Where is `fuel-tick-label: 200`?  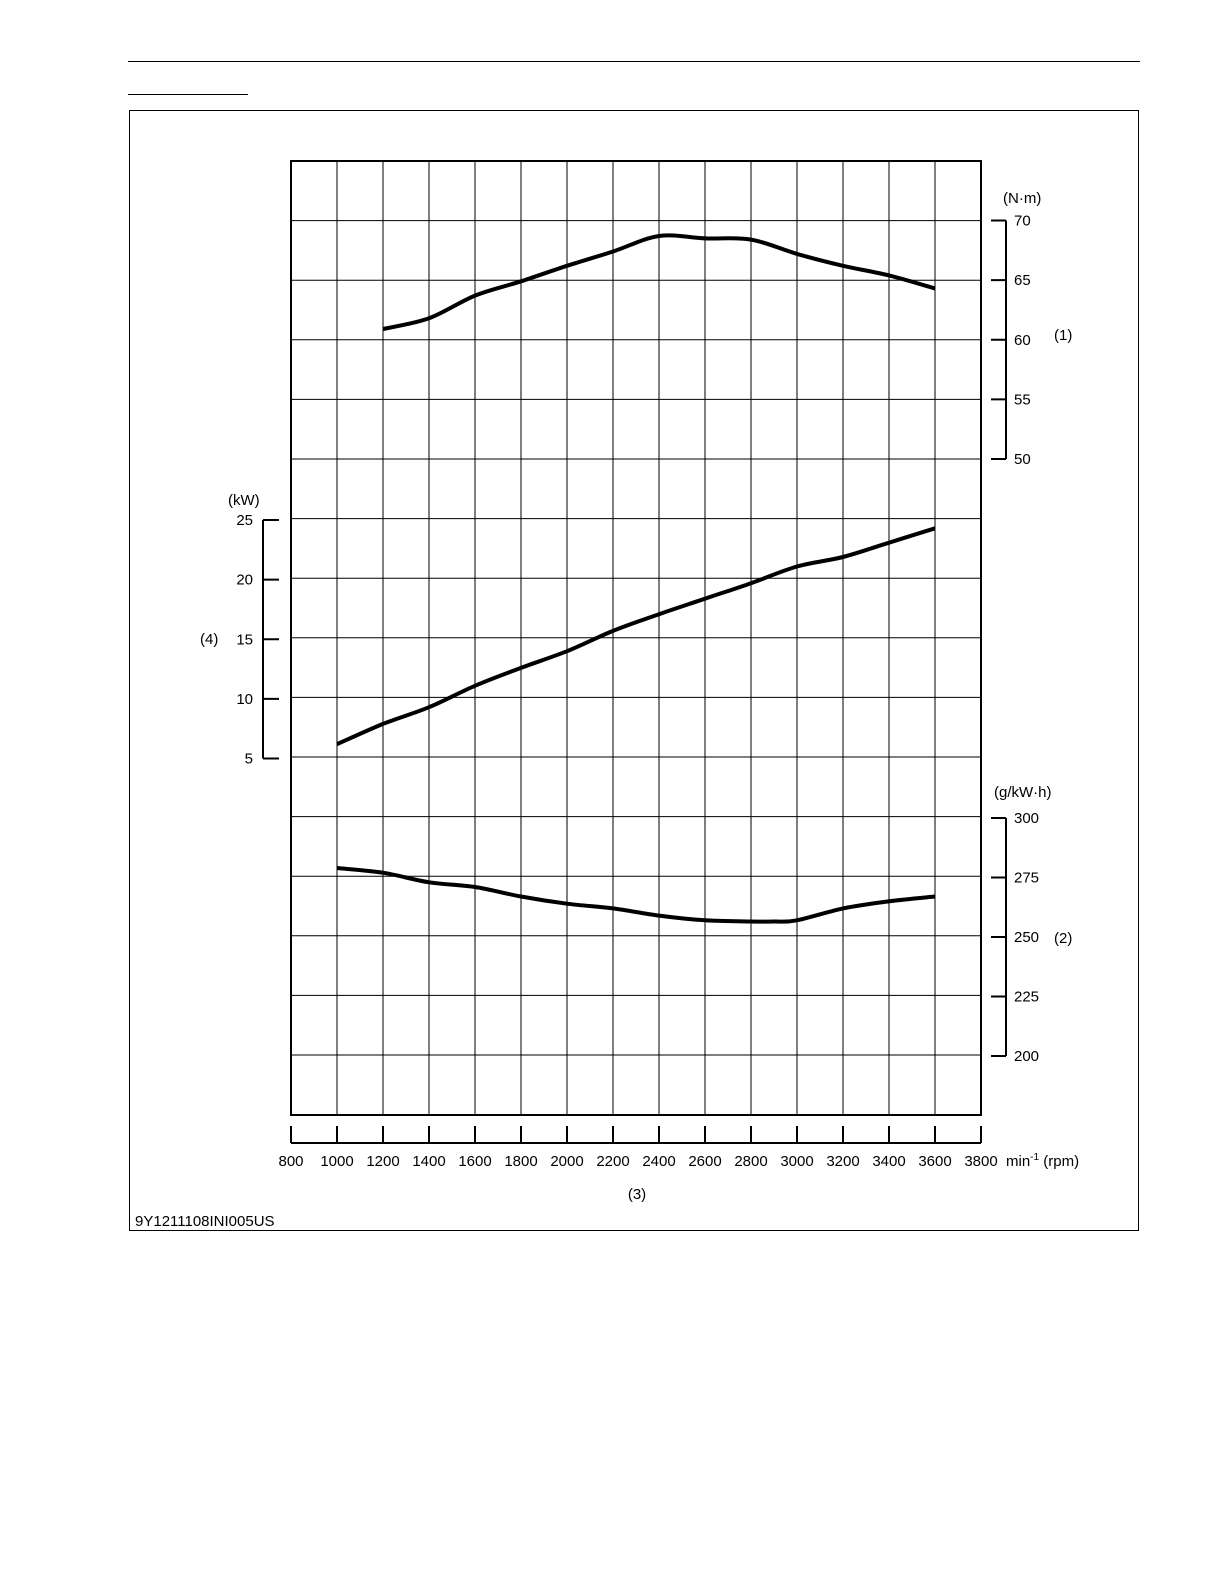
fuel-tick-label: 200 is located at coordinates (1026, 1056).